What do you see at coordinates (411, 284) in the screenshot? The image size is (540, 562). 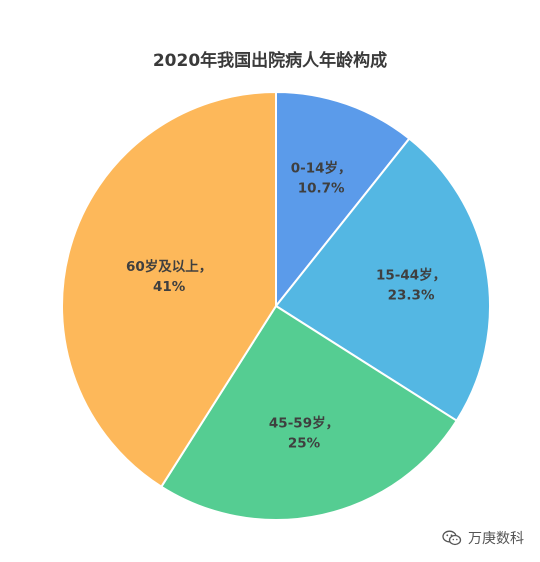 I see `slice-label: 15-44岁， 23.3%` at bounding box center [411, 284].